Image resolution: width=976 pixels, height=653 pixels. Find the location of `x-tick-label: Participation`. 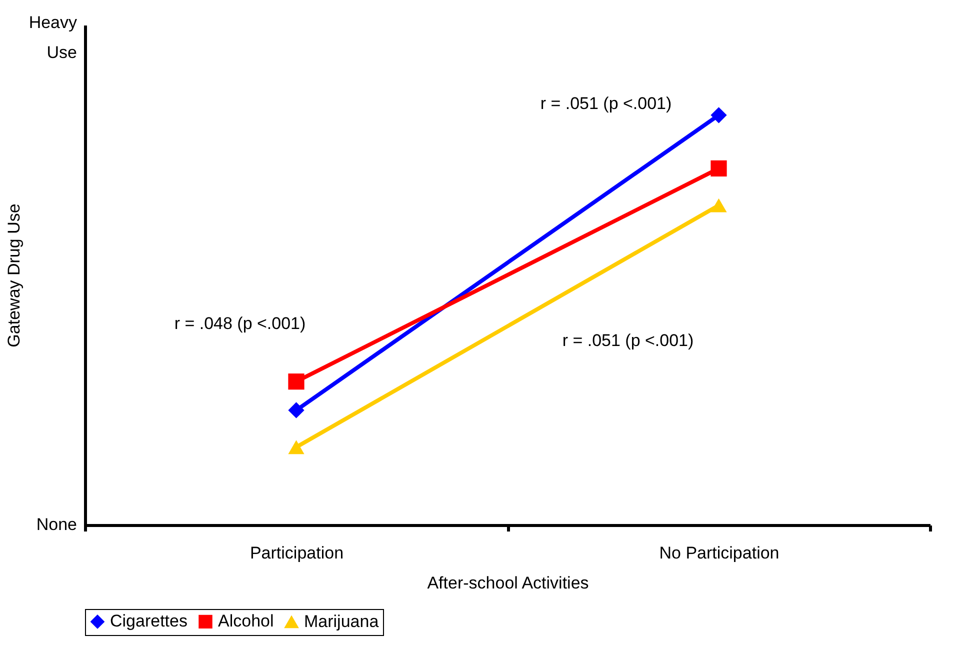

x-tick-label: Participation is located at coordinates (297, 553).